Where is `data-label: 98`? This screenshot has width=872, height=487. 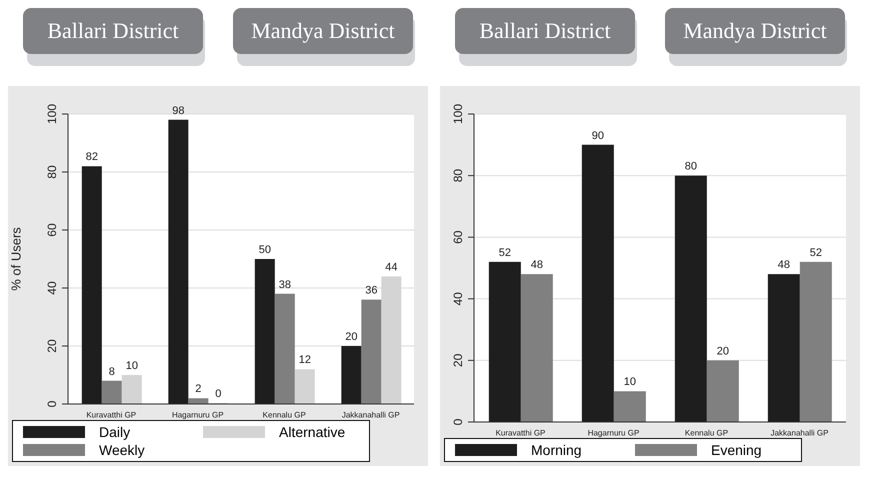 data-label: 98 is located at coordinates (178, 110).